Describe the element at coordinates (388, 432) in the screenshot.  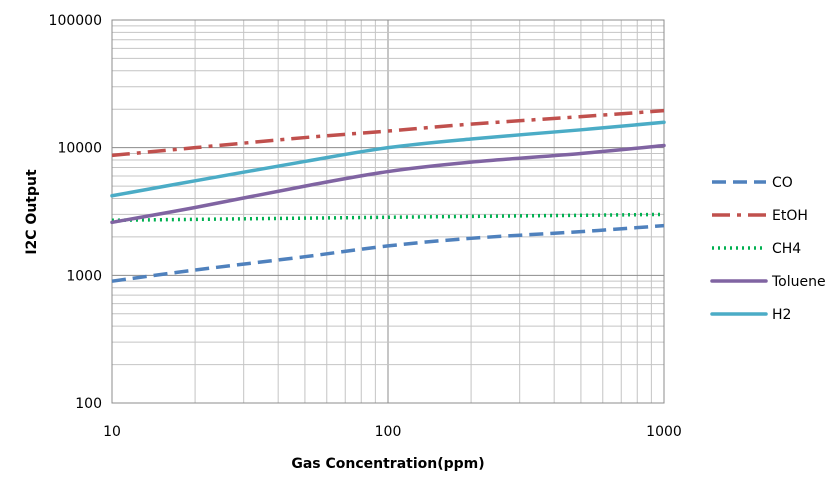
I see `x-tick-label: 100` at that location.